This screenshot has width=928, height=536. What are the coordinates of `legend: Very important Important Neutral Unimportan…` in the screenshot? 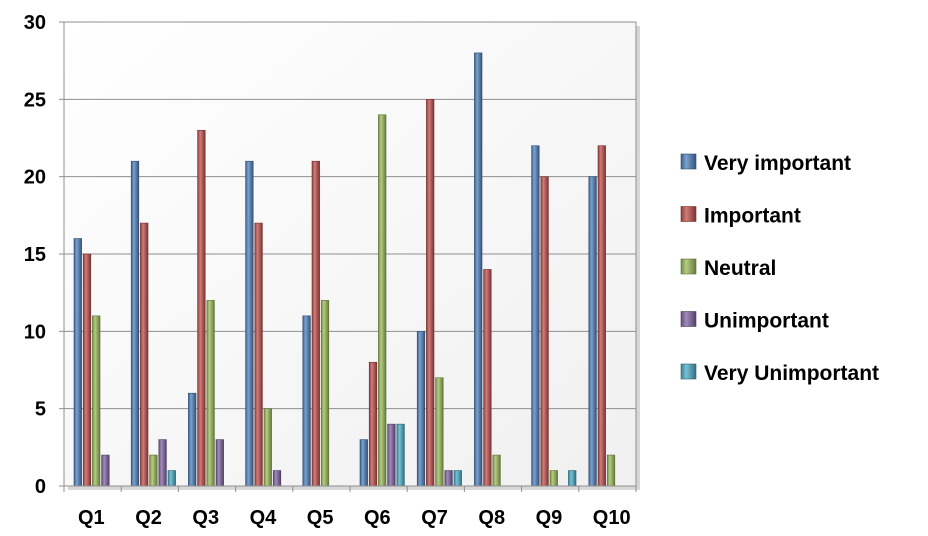 It's located at (779, 268).